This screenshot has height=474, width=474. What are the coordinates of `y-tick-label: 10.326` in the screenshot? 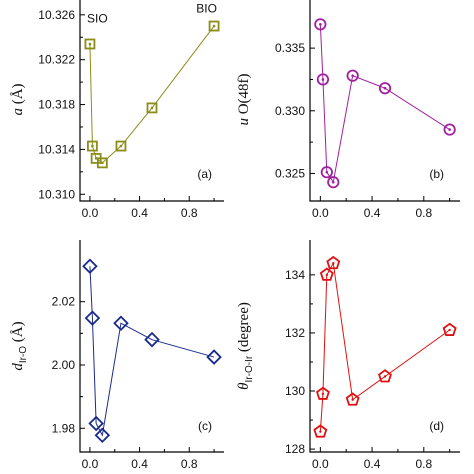 It's located at (56, 15).